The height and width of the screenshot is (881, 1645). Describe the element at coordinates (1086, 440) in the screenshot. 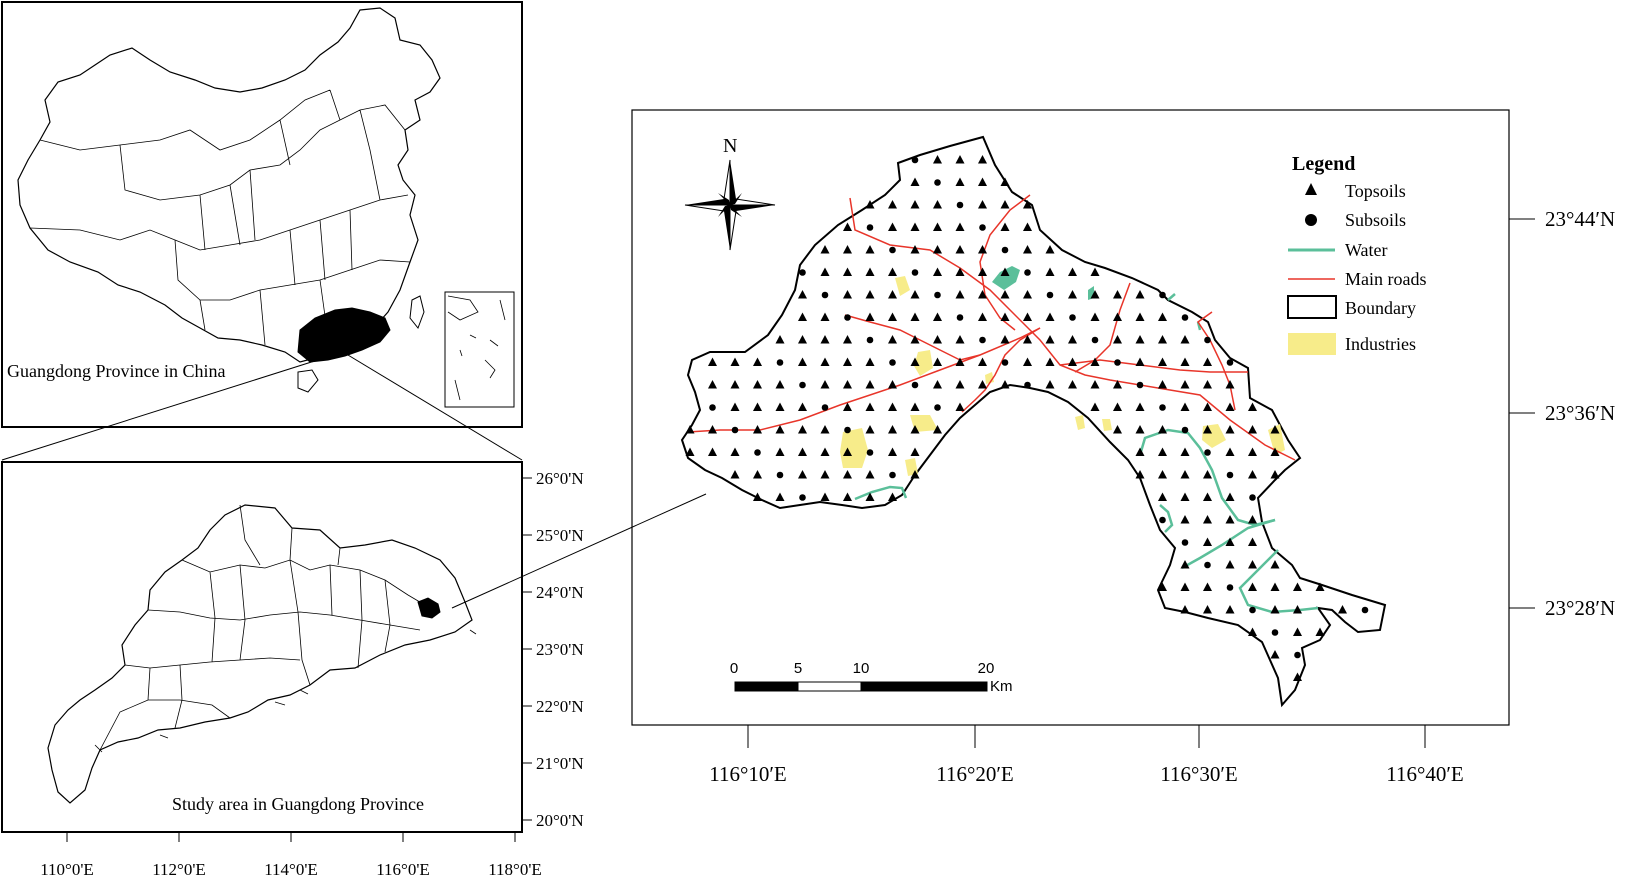

I see `water-layer` at that location.